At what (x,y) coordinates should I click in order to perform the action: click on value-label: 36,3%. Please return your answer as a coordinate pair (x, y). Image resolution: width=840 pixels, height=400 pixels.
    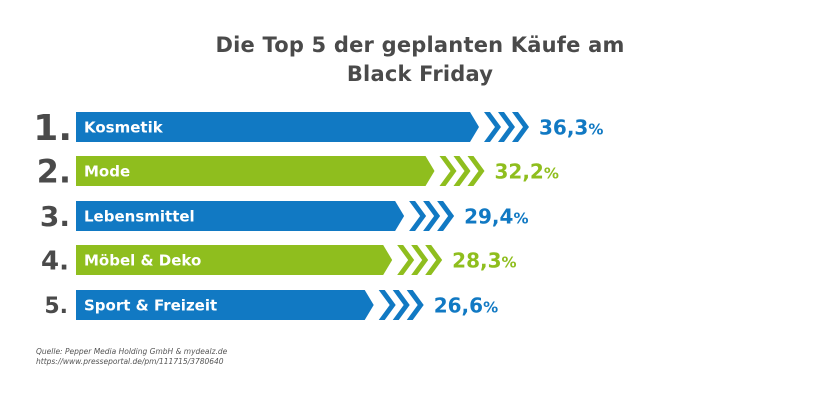
    Looking at the image, I should click on (571, 128).